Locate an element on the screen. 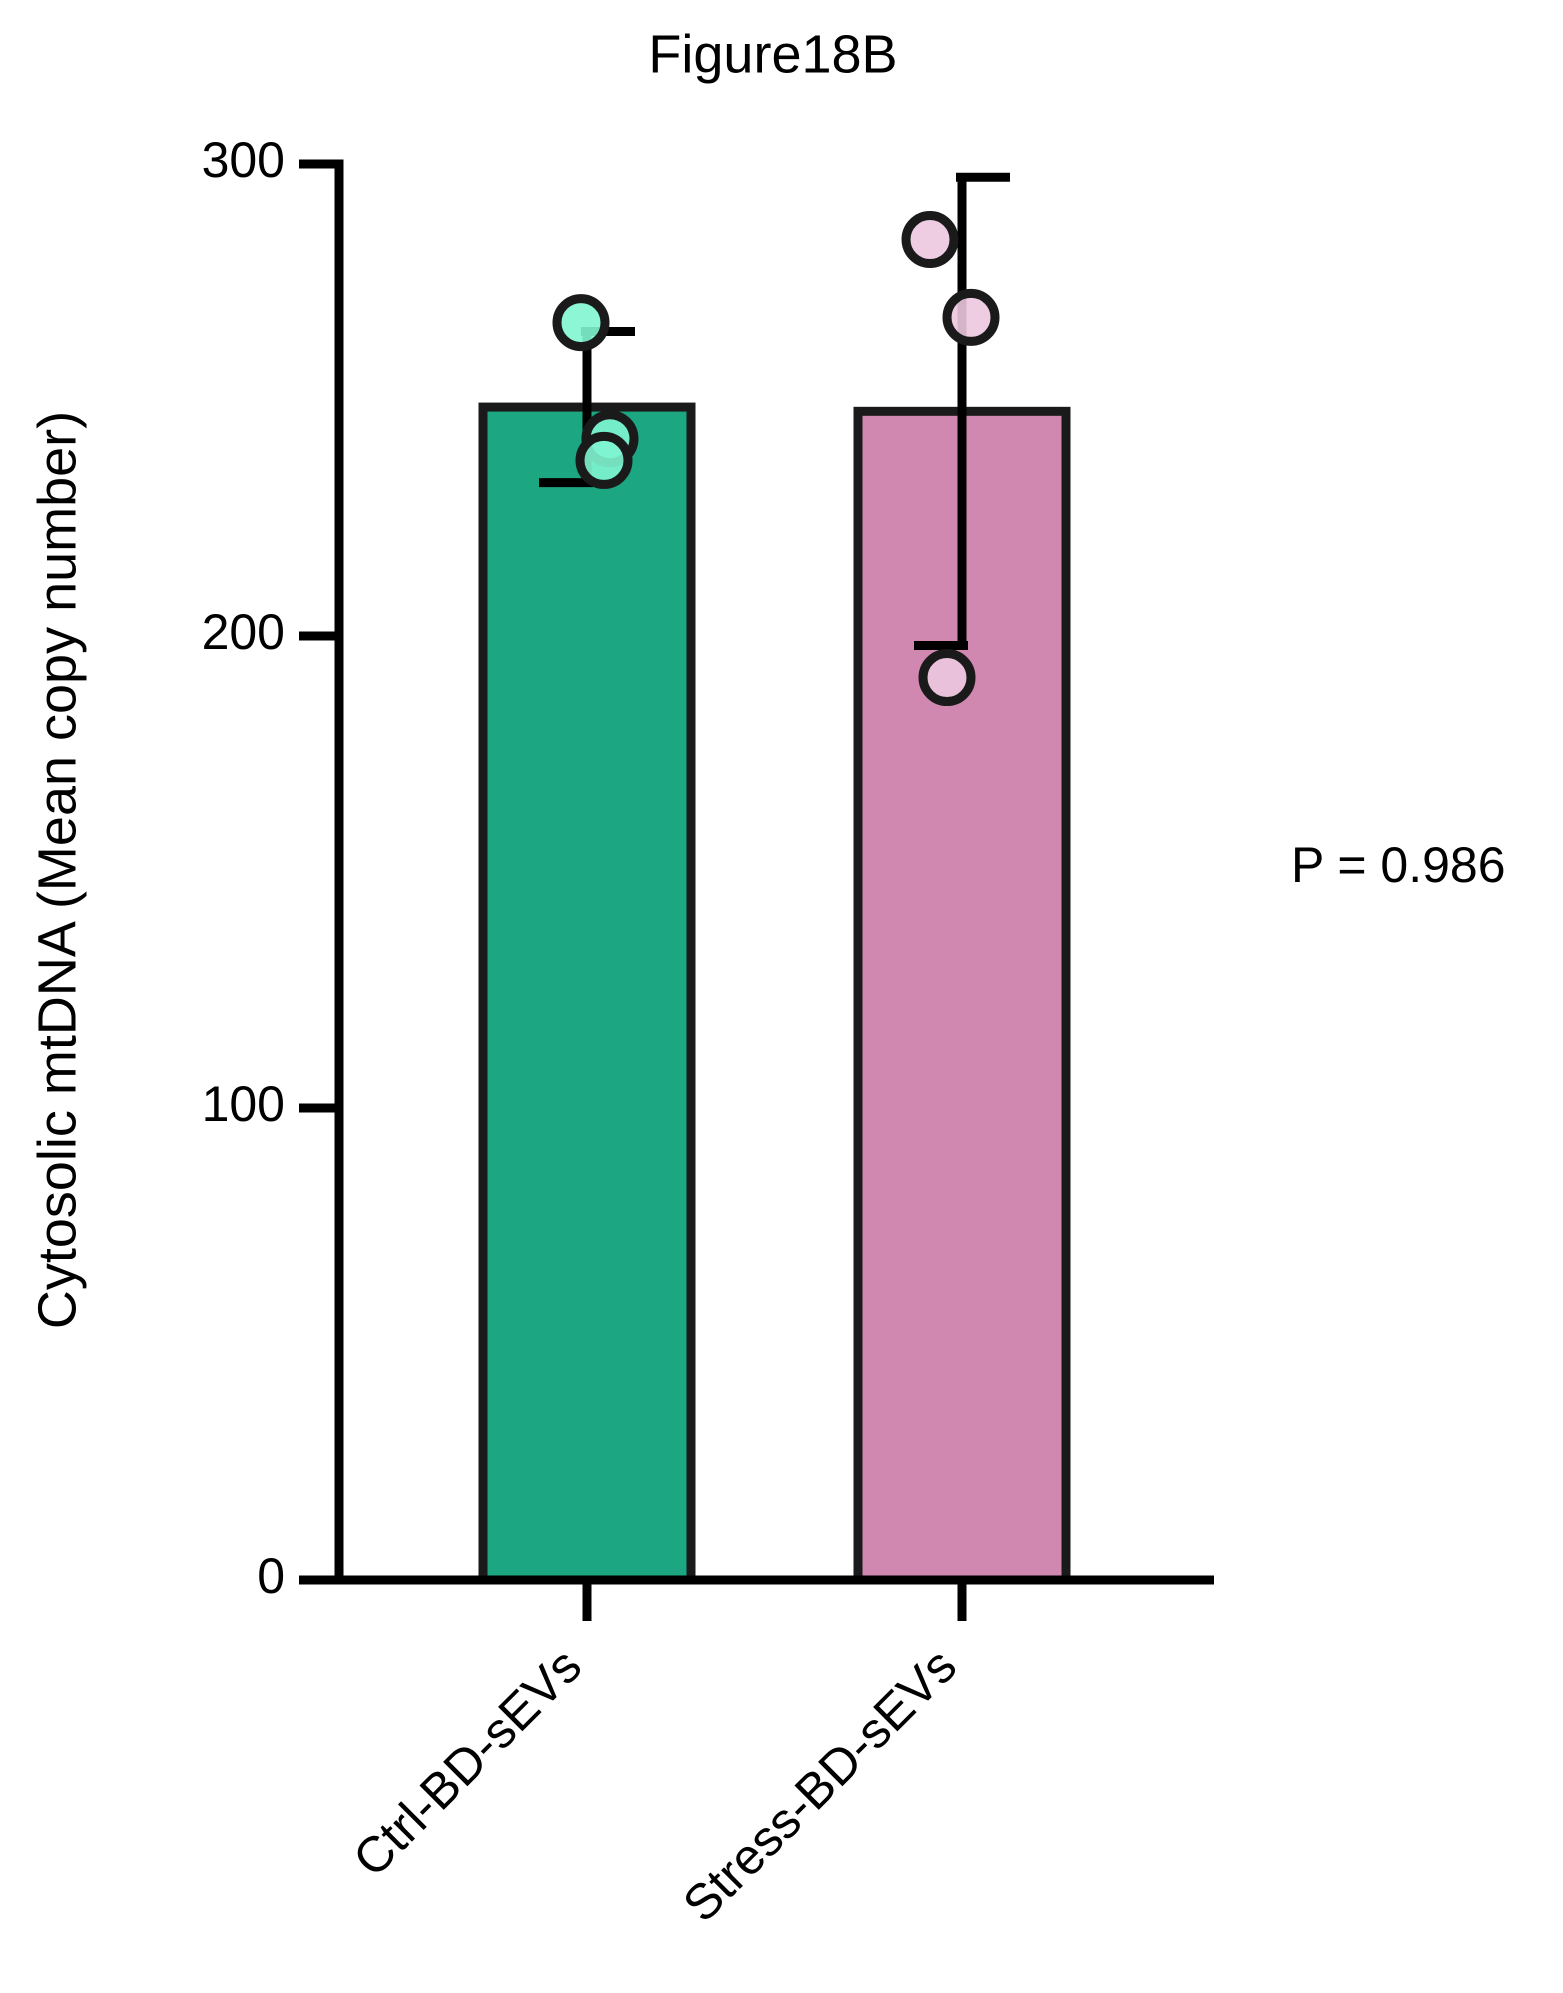 This screenshot has height=1993, width=1563. annotation: P = 0.986 is located at coordinates (1398, 865).